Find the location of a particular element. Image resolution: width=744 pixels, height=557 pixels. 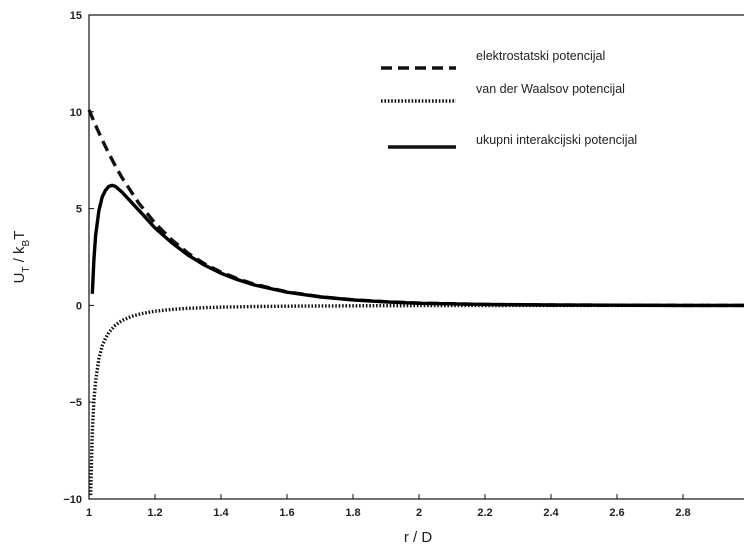

y-tick-label: −5 is located at coordinates (75, 403).